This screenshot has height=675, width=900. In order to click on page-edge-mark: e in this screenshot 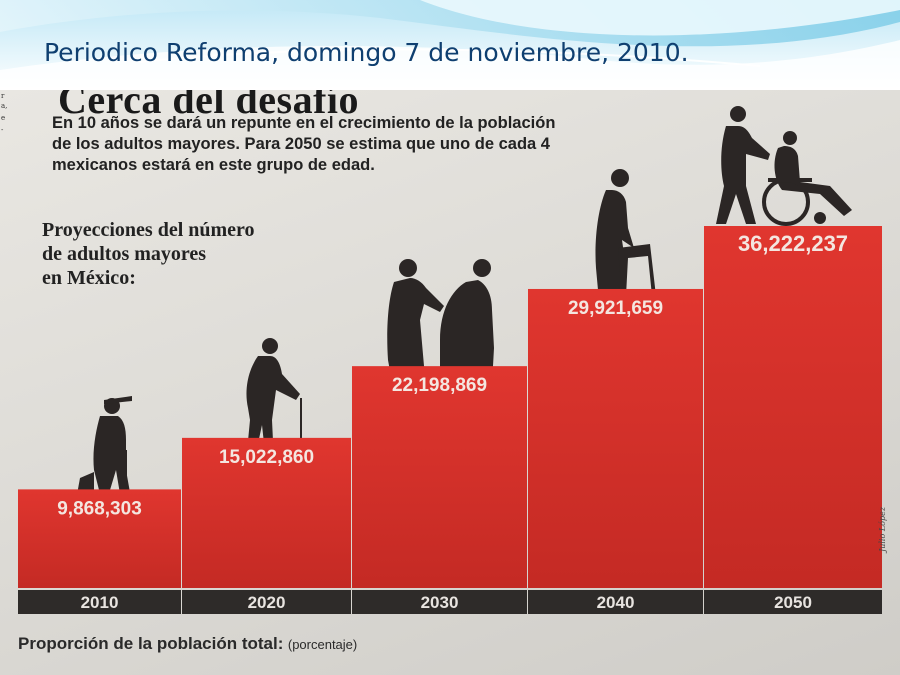, I will do `click(3, 118)`.